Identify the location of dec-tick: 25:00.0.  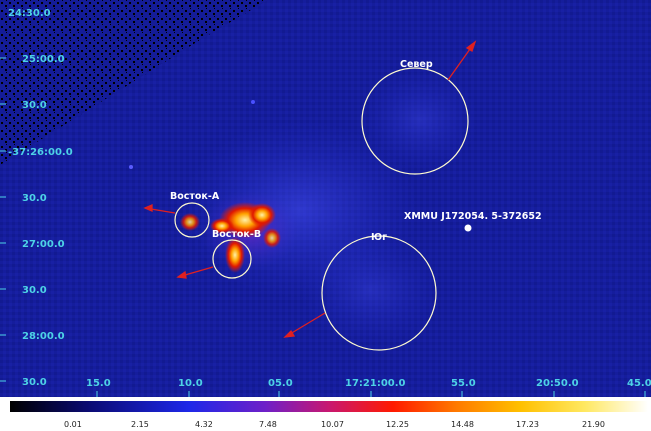
(43, 59).